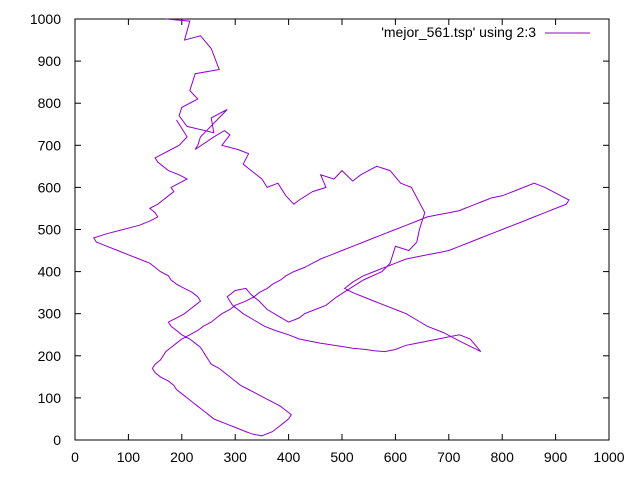 Image resolution: width=640 pixels, height=480 pixels. I want to click on y-tick-label: 600, so click(50, 187).